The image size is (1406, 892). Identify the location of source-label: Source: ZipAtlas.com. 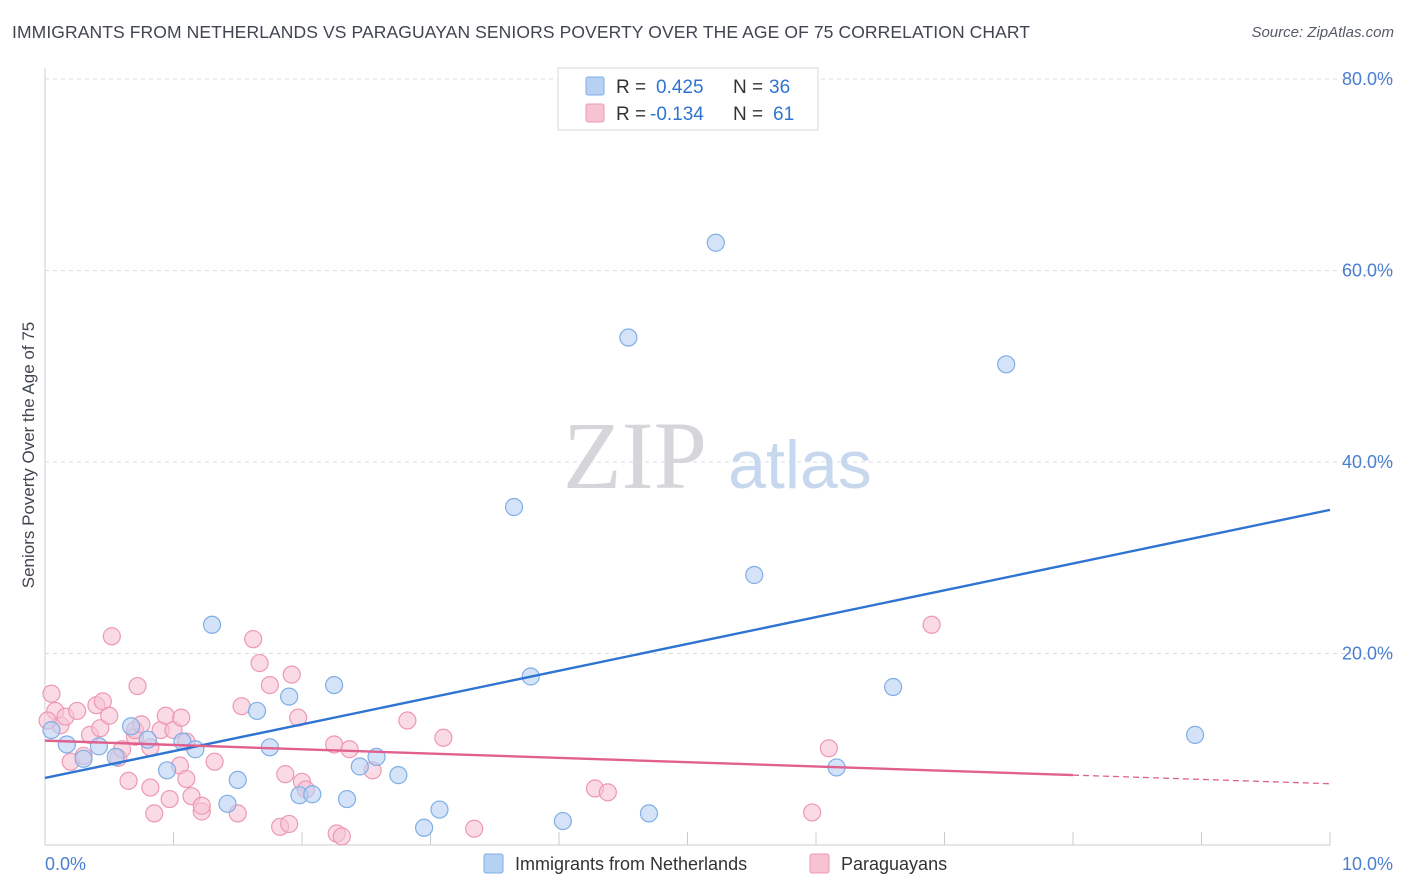
(1322, 32).